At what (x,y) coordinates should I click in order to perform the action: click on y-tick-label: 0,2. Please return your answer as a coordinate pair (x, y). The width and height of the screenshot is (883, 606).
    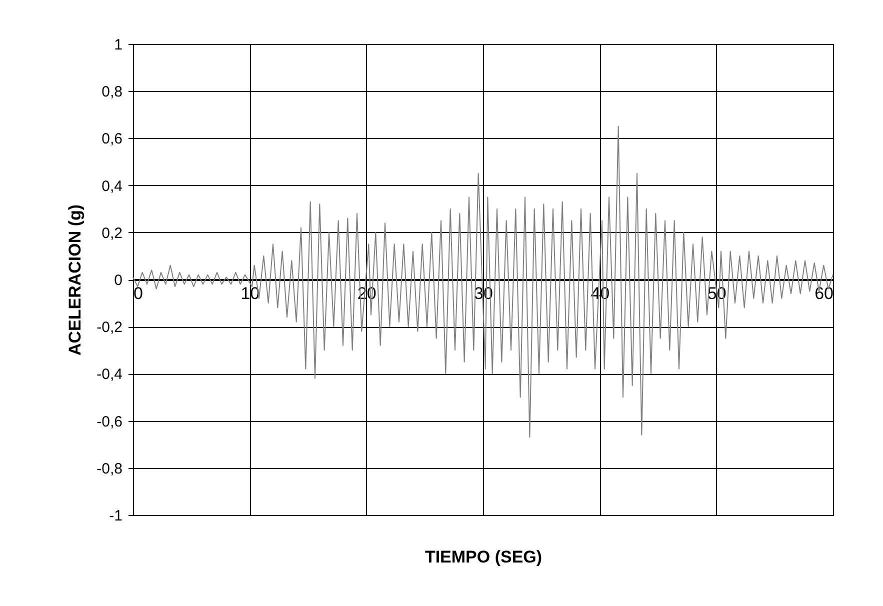
    Looking at the image, I should click on (112, 233).